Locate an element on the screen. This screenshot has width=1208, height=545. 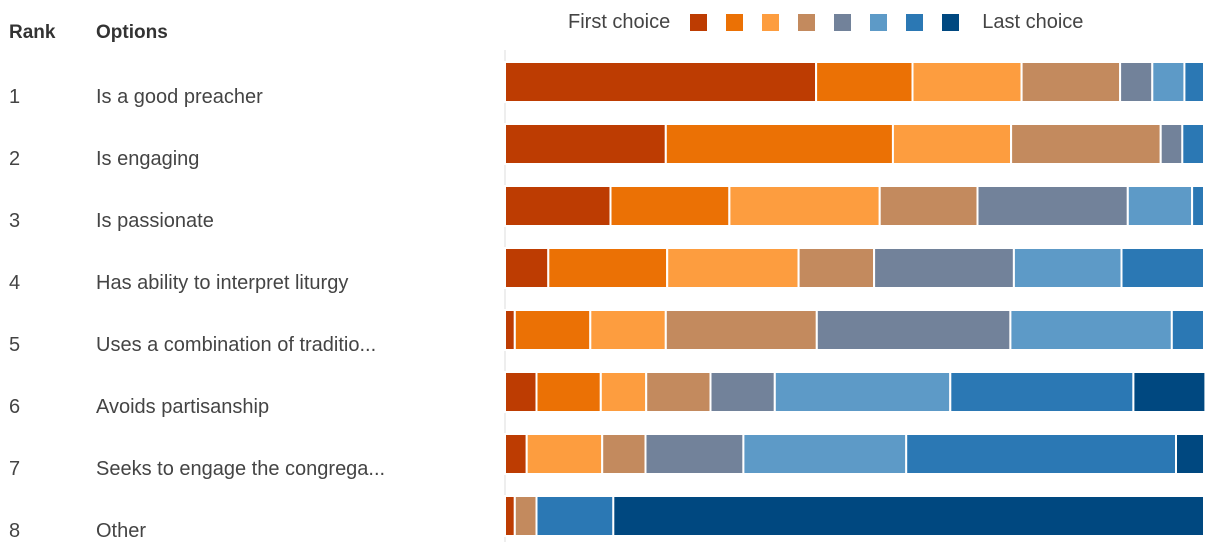
rank-label: 7 is located at coordinates (15, 469).